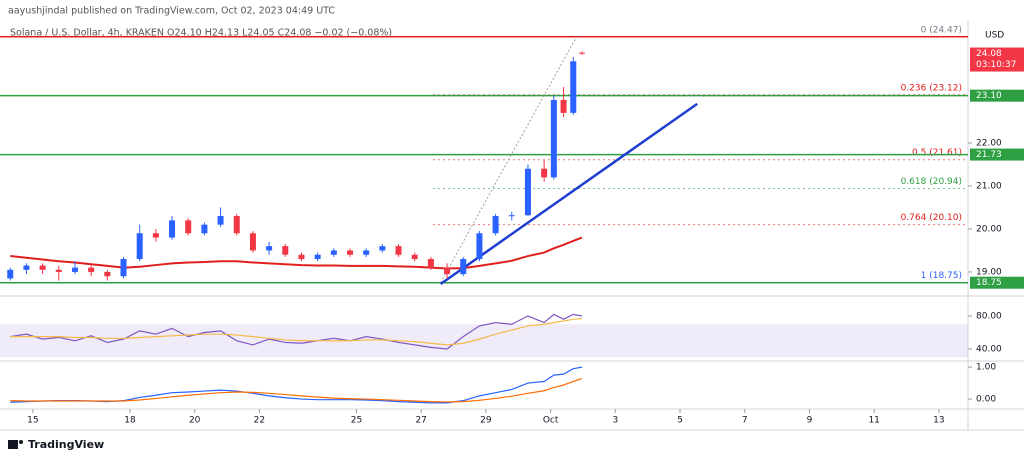 This screenshot has width=1024, height=458. Describe the element at coordinates (989, 350) in the screenshot. I see `y-tick-label: 40.00` at that location.